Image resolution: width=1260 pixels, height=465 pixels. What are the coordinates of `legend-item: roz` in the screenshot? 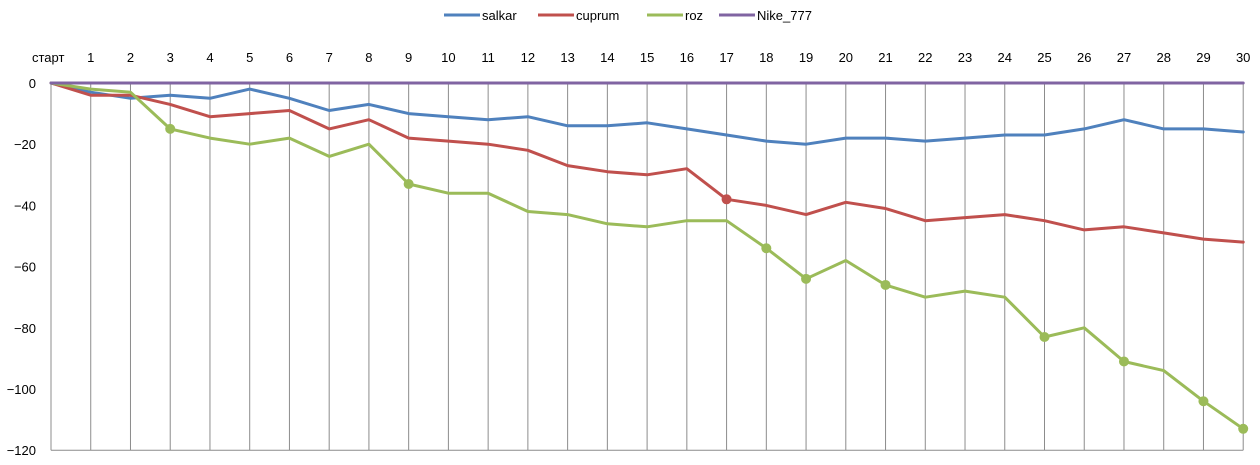 It's located at (675, 15).